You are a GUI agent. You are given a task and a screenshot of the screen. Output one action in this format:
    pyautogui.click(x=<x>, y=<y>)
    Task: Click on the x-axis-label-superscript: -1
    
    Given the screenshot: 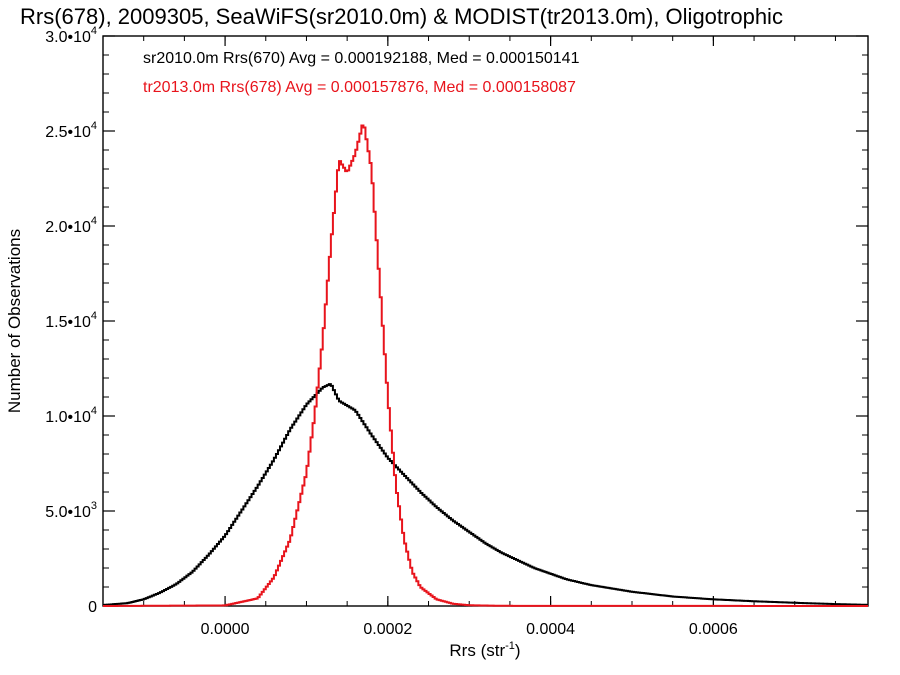 What is the action you would take?
    pyautogui.click(x=510, y=646)
    